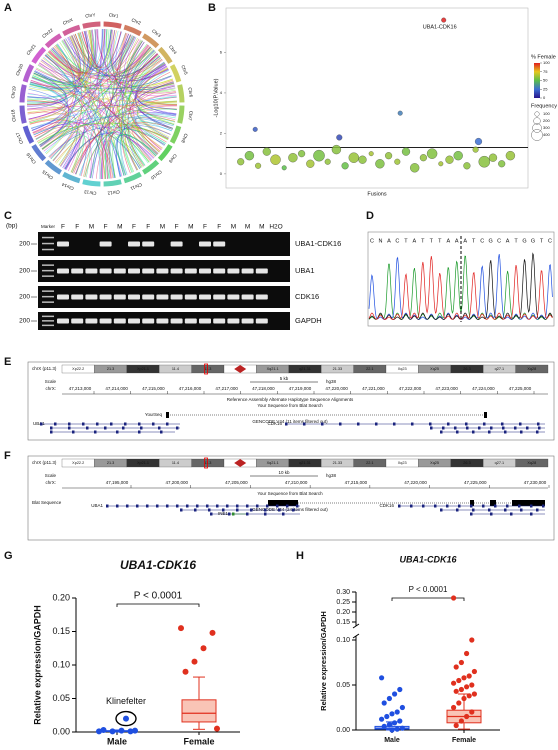 This screenshot has width=558, height=750. I want to click on band-label: Xp22.2, so click(78, 369).